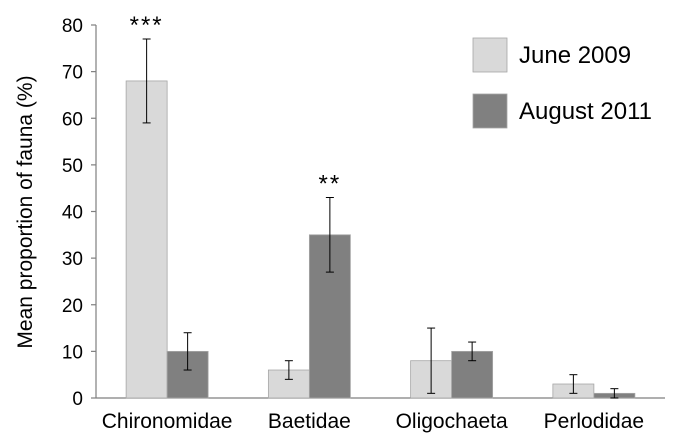 The image size is (673, 437). Describe the element at coordinates (452, 421) in the screenshot. I see `x-category-label: Oligochaeta` at that location.